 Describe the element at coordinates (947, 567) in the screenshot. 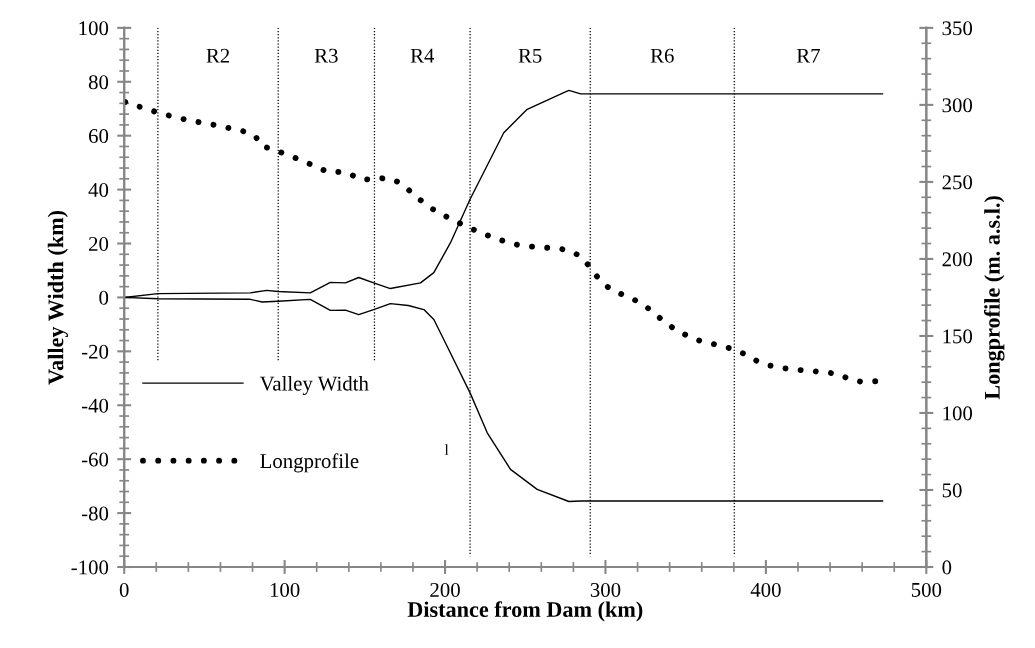

I see `y2-tick-label: 0` at that location.